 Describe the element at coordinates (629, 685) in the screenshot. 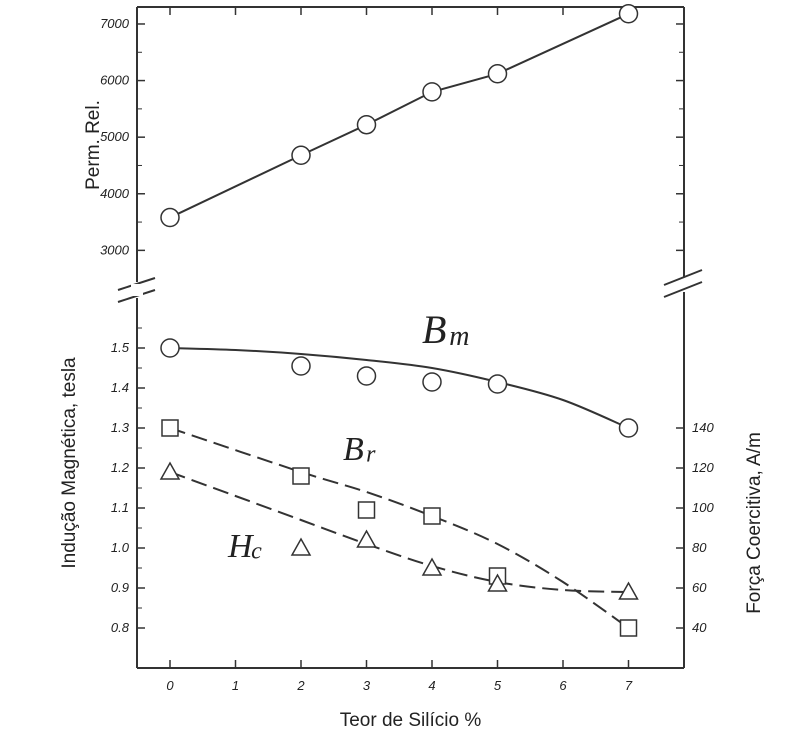

I see `x-tick-label: 7` at that location.